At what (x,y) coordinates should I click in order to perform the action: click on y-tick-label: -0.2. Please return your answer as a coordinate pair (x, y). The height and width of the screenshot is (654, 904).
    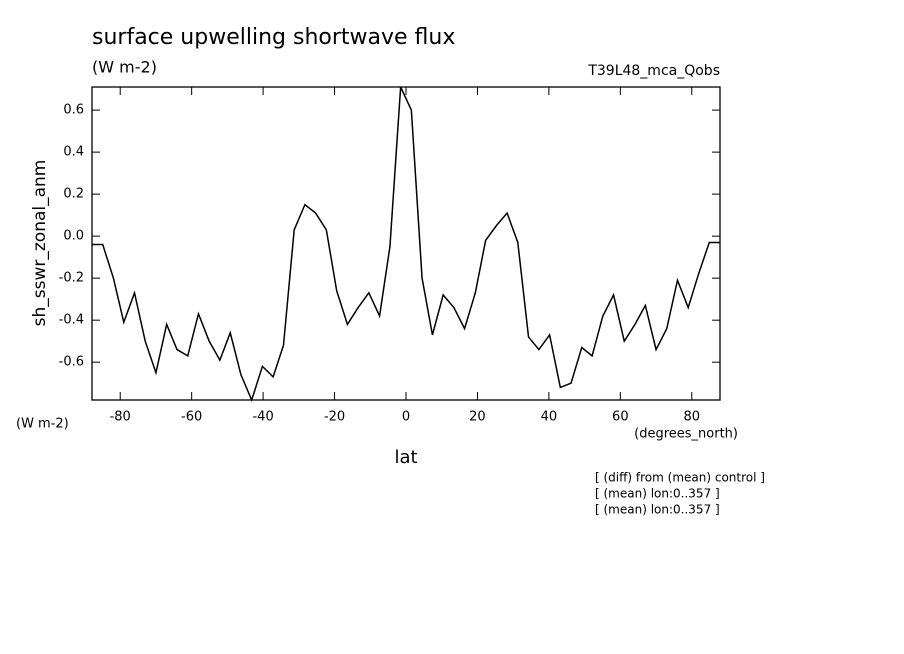
    Looking at the image, I should click on (71, 278).